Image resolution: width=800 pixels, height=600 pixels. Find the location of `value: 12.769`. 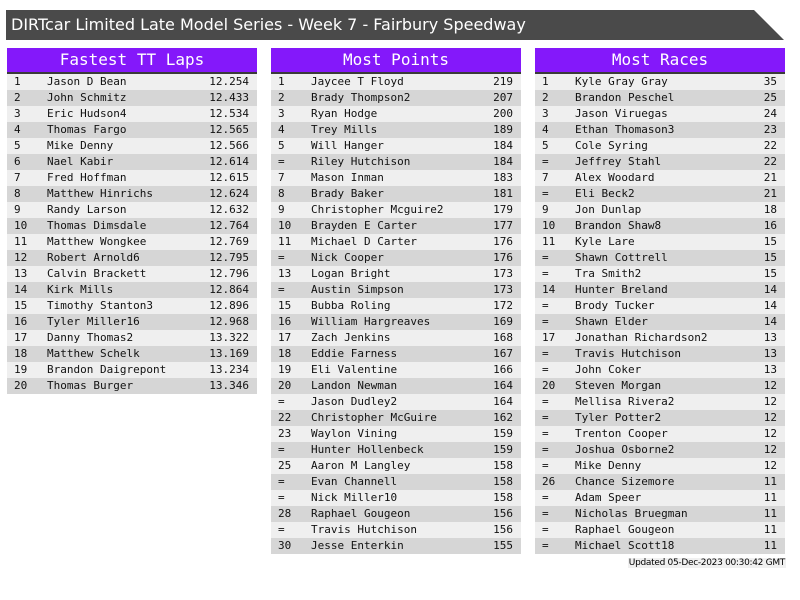

value: 12.769 is located at coordinates (229, 241).